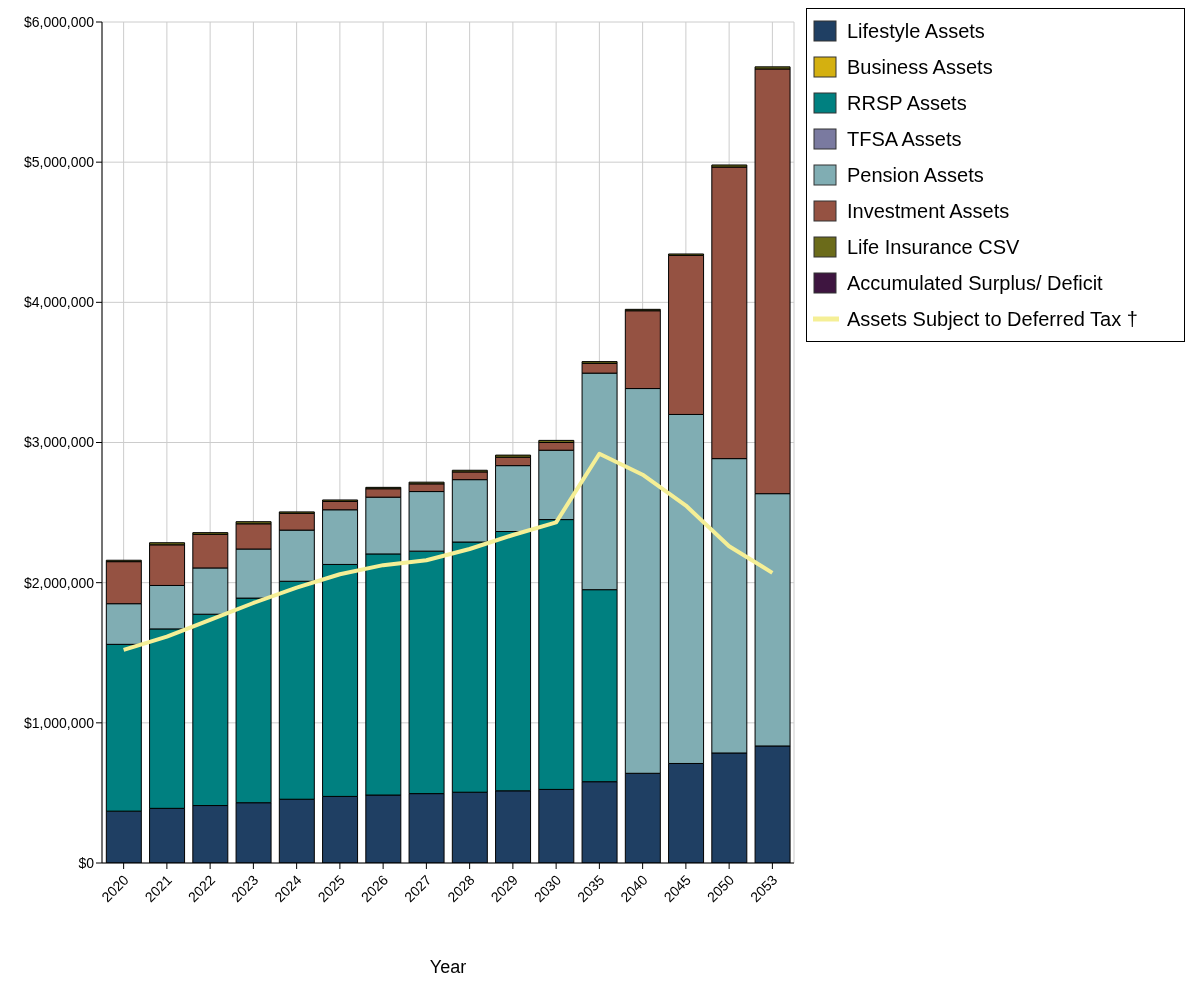  I want to click on legend-label: Business Assets, so click(920, 67).